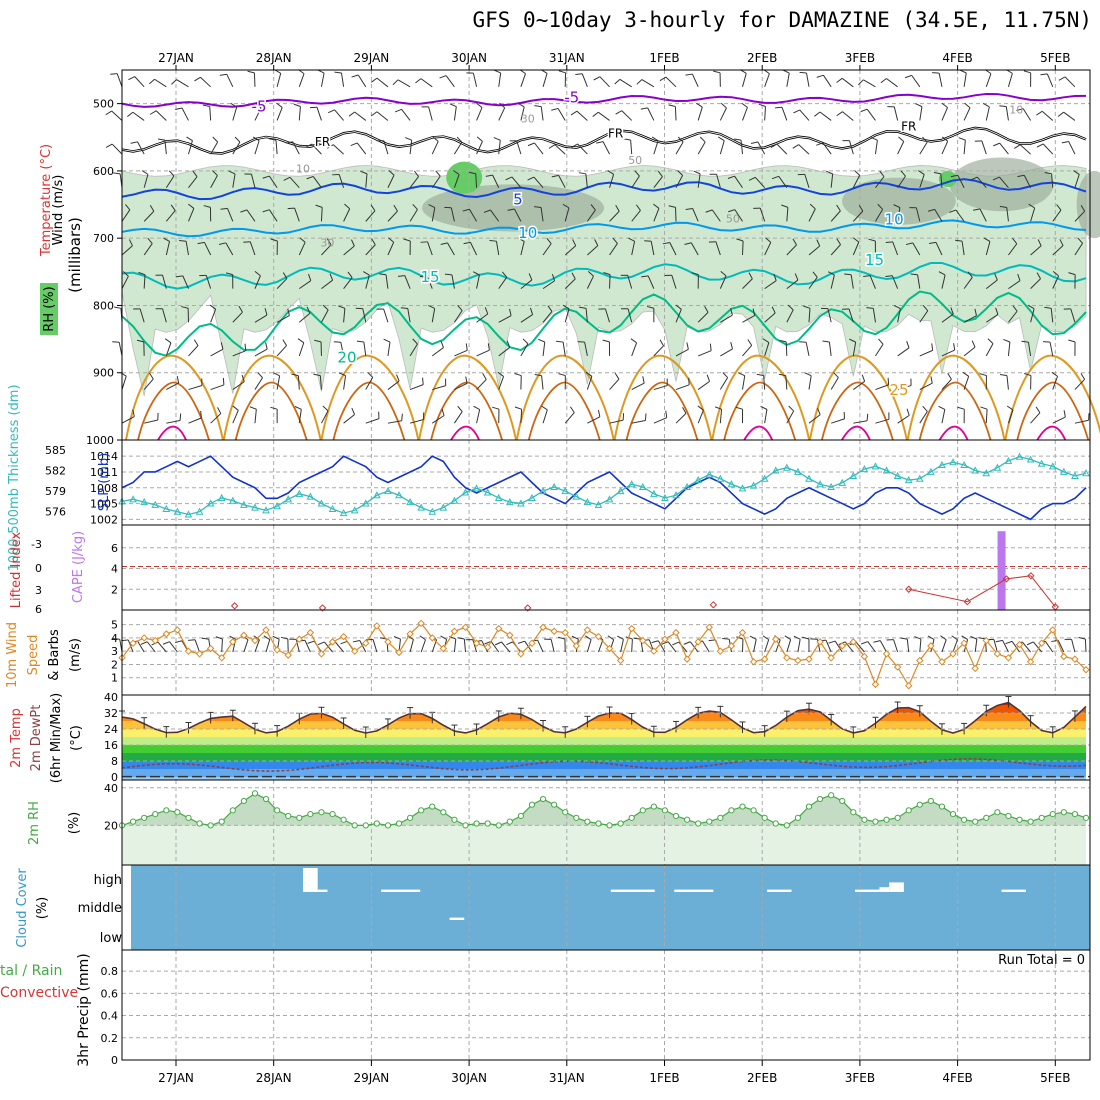 The width and height of the screenshot is (1100, 1100). Describe the element at coordinates (457, 918) in the screenshot. I see `cloud-clear-bar` at that location.